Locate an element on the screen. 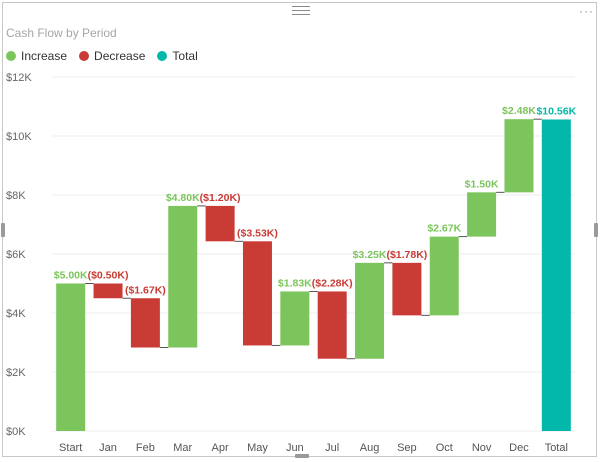  data-label-jun: $1.83K is located at coordinates (295, 283).